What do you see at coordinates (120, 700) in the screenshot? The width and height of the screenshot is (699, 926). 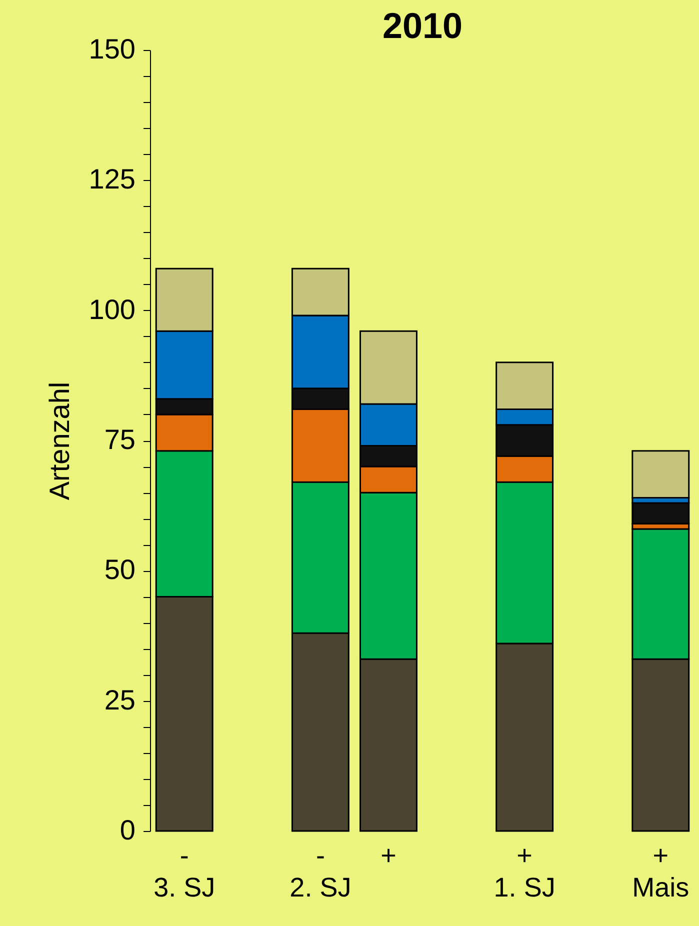 I see `y-tick-label: 25` at bounding box center [120, 700].